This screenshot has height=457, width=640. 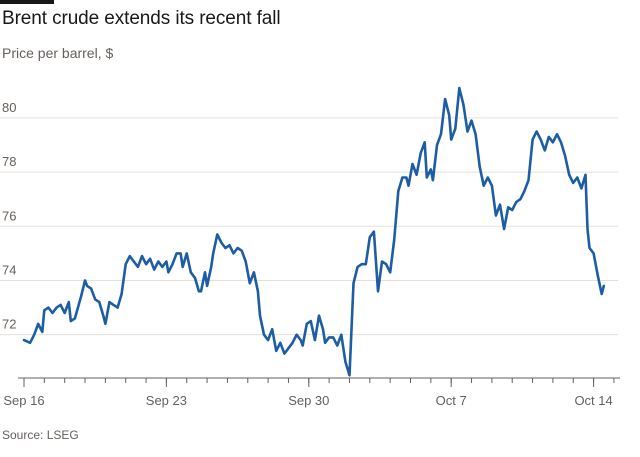 What do you see at coordinates (40, 435) in the screenshot?
I see `source-note: Source: LSEG` at bounding box center [40, 435].